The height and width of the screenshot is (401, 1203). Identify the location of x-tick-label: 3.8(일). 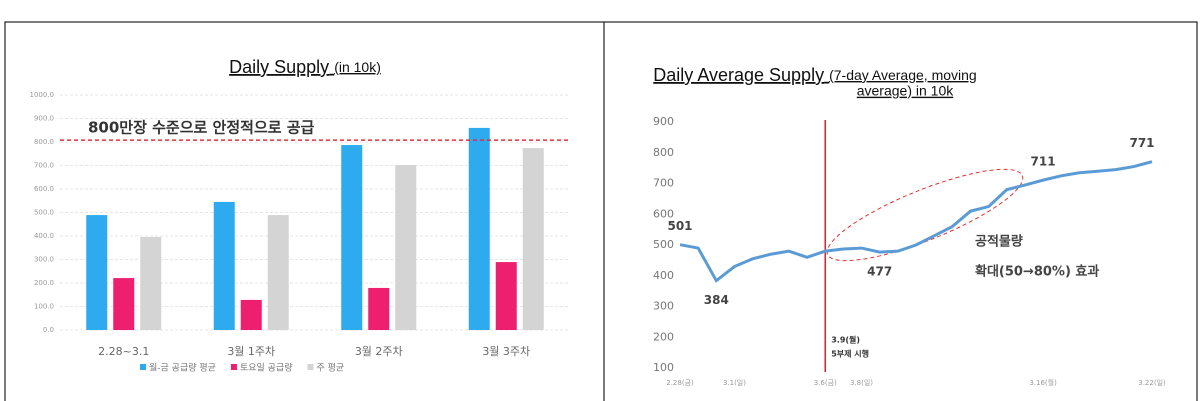
(861, 382).